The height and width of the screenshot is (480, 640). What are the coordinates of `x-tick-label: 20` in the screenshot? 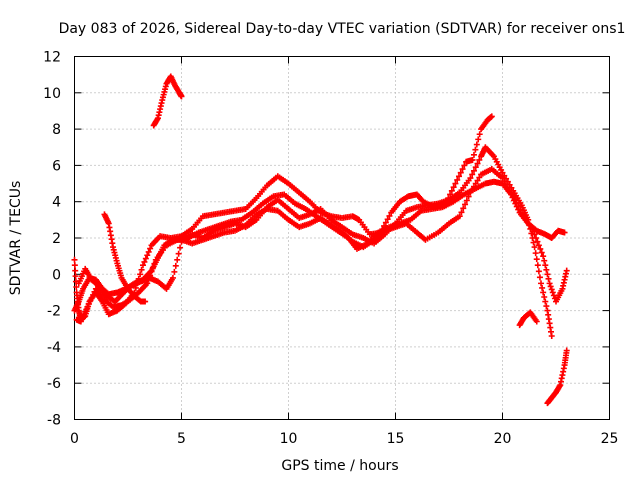 It's located at (503, 439).